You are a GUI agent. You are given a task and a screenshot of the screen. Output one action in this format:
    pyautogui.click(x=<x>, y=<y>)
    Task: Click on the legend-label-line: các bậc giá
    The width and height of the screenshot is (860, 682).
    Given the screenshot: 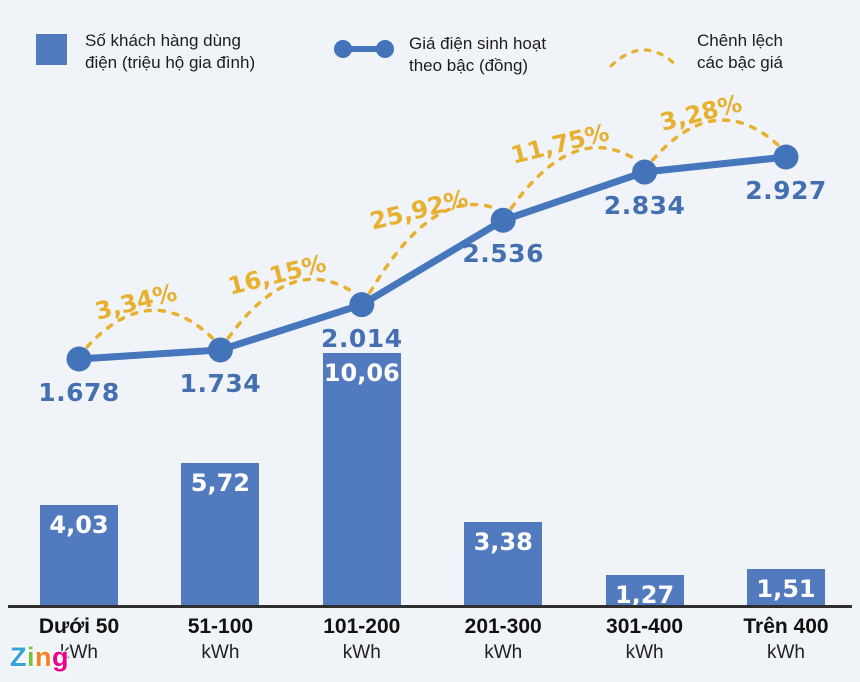 What is the action you would take?
    pyautogui.click(x=740, y=63)
    